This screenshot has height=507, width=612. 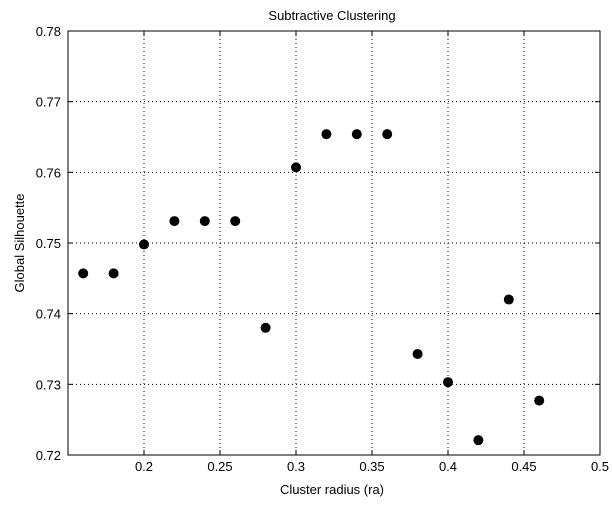 What do you see at coordinates (219, 466) in the screenshot?
I see `x-tick-label: 0.25` at bounding box center [219, 466].